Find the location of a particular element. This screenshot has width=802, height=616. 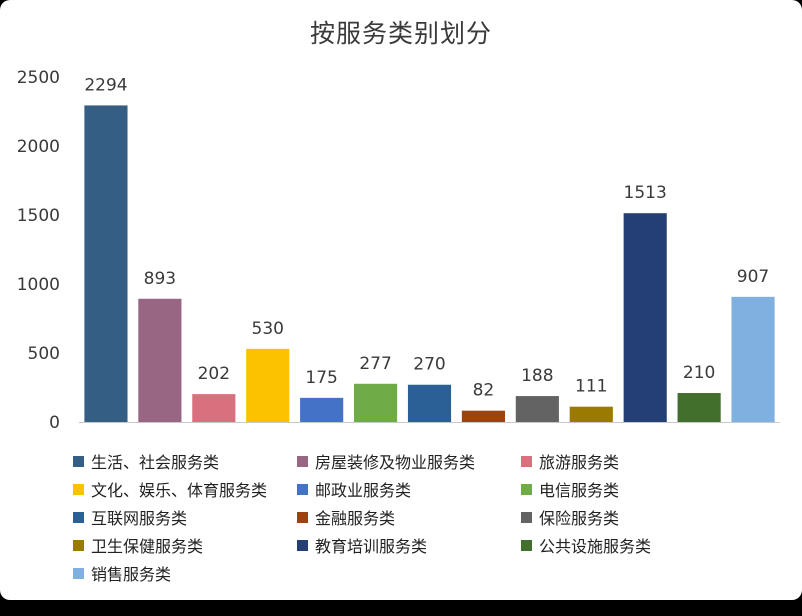

data-label-6: 277 is located at coordinates (375, 364).